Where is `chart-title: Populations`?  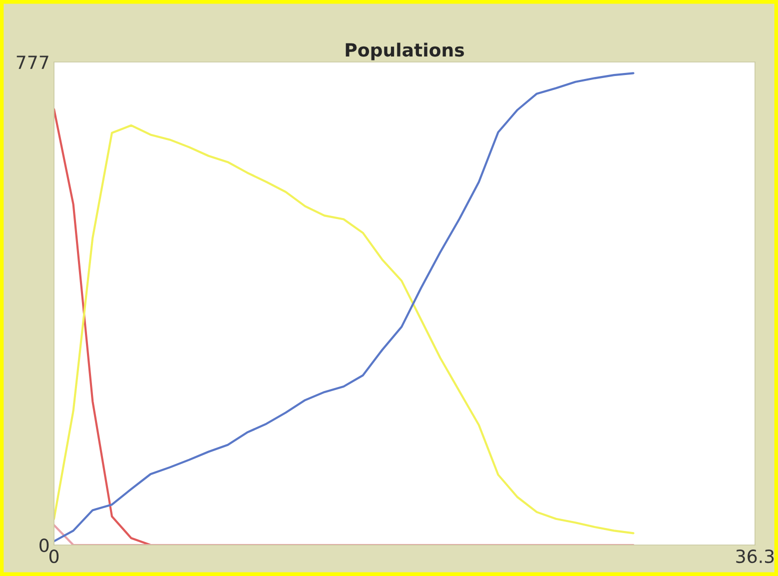 chart-title: Populations is located at coordinates (405, 51).